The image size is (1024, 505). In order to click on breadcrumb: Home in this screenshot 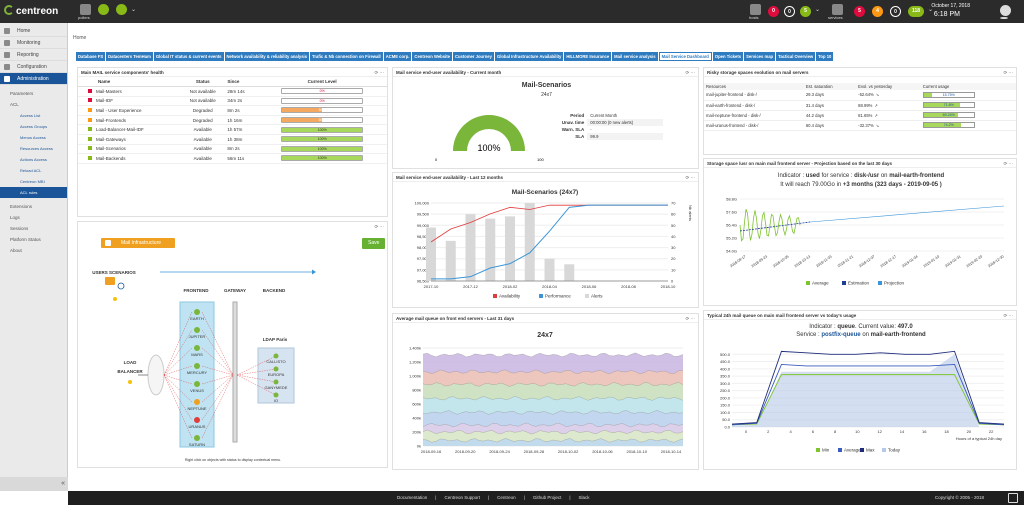, I will do `click(80, 38)`.